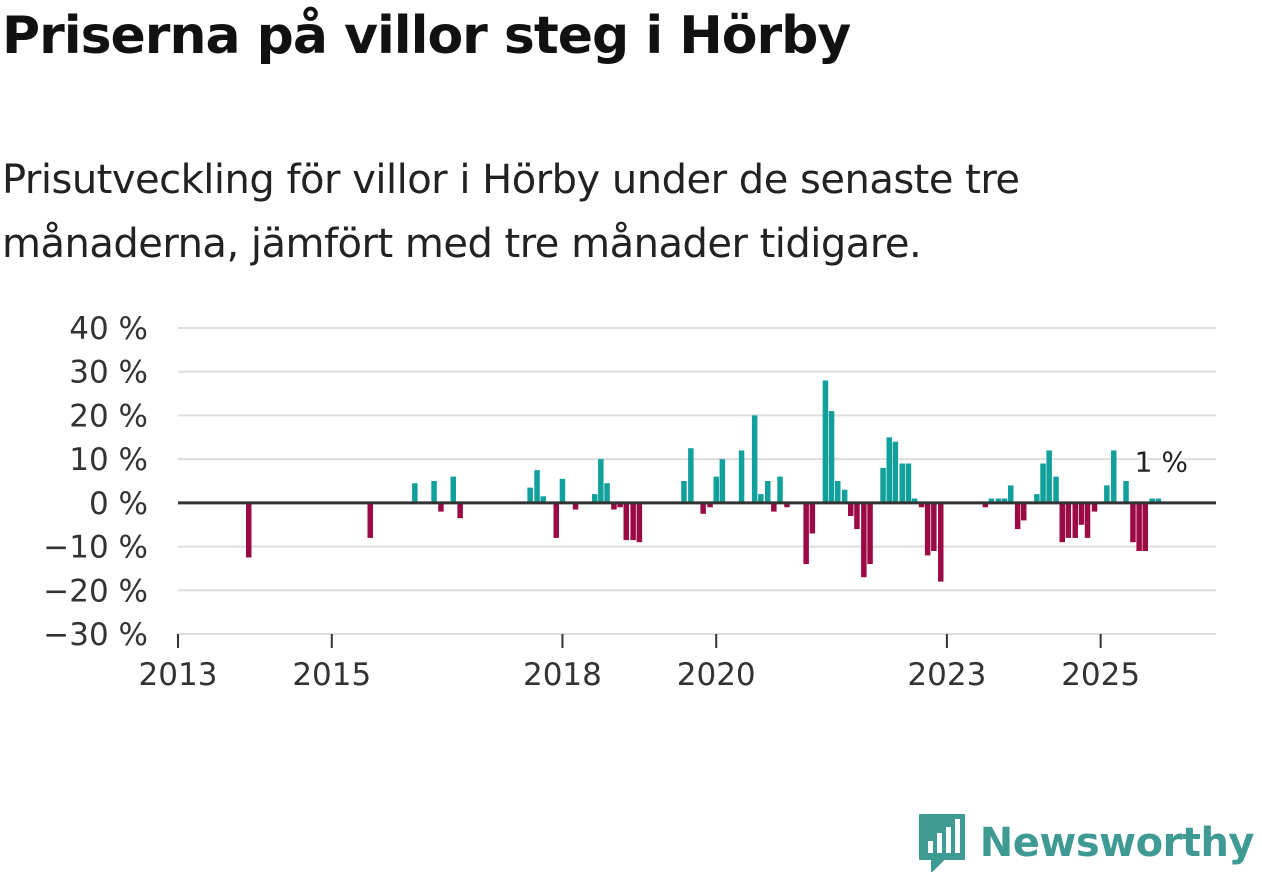 This screenshot has width=1262, height=879. What do you see at coordinates (118, 504) in the screenshot?
I see `y-tick-label: 0 %` at bounding box center [118, 504].